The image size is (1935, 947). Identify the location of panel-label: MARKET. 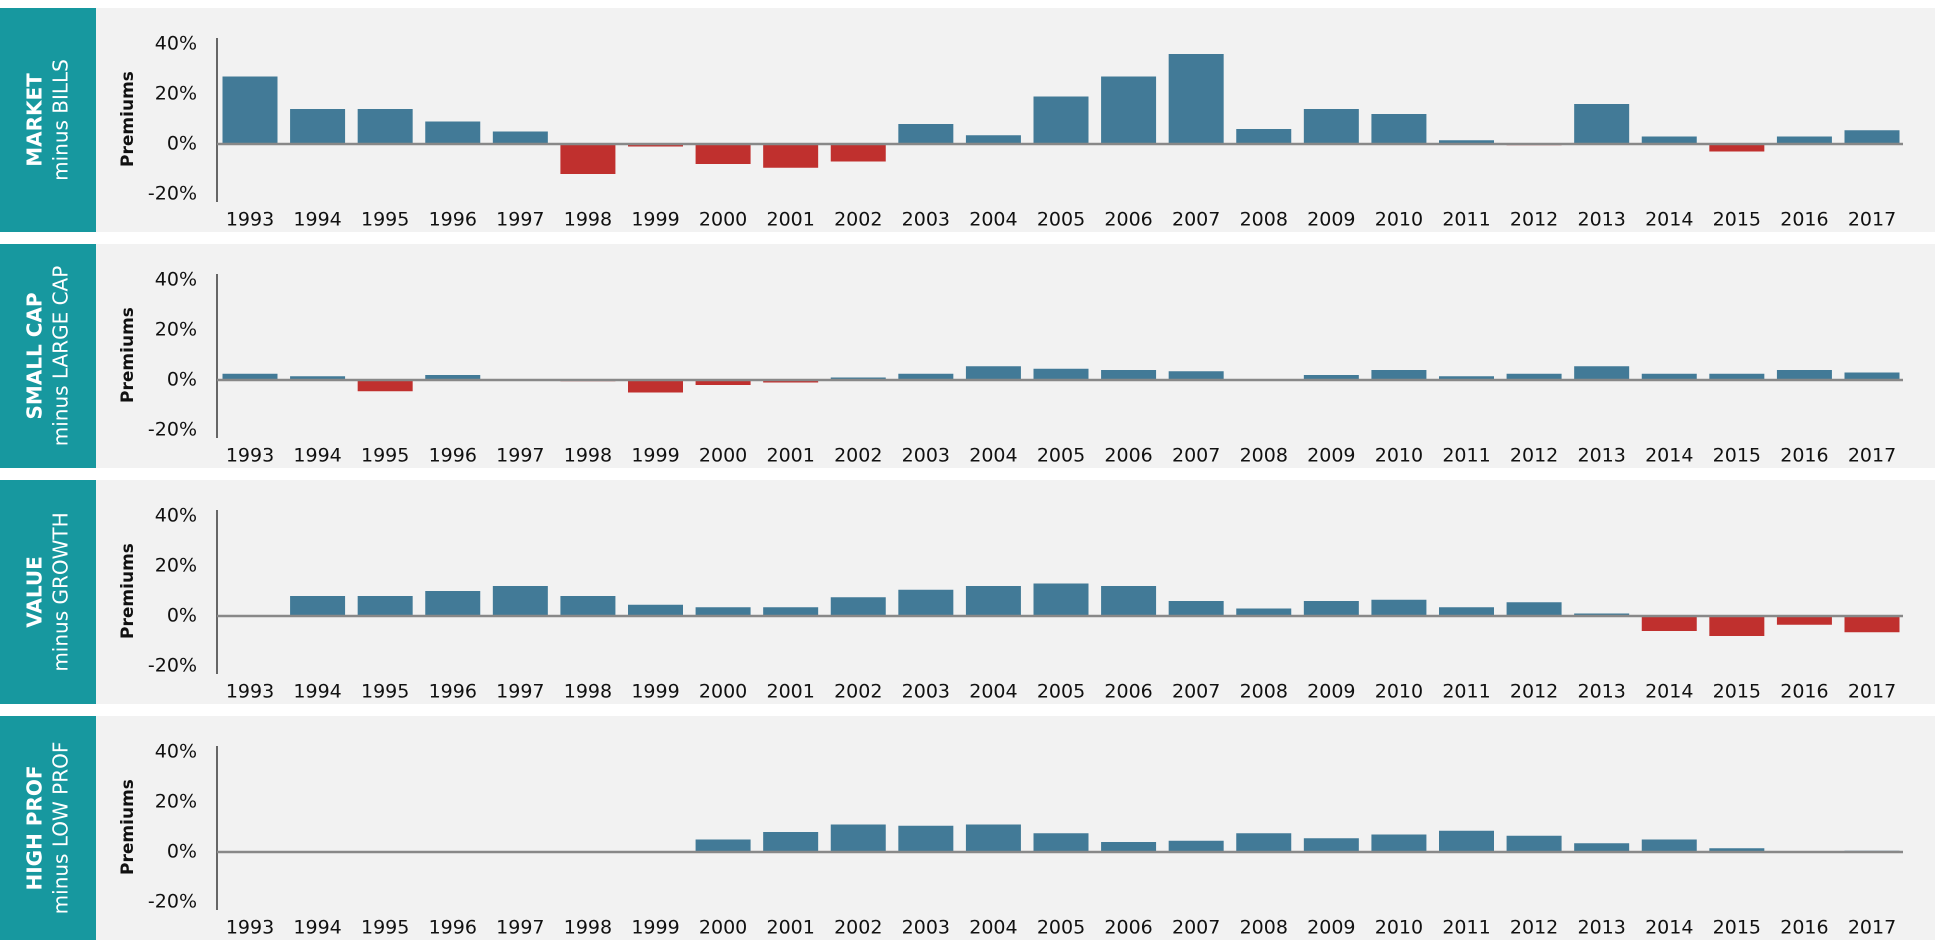
(35, 120).